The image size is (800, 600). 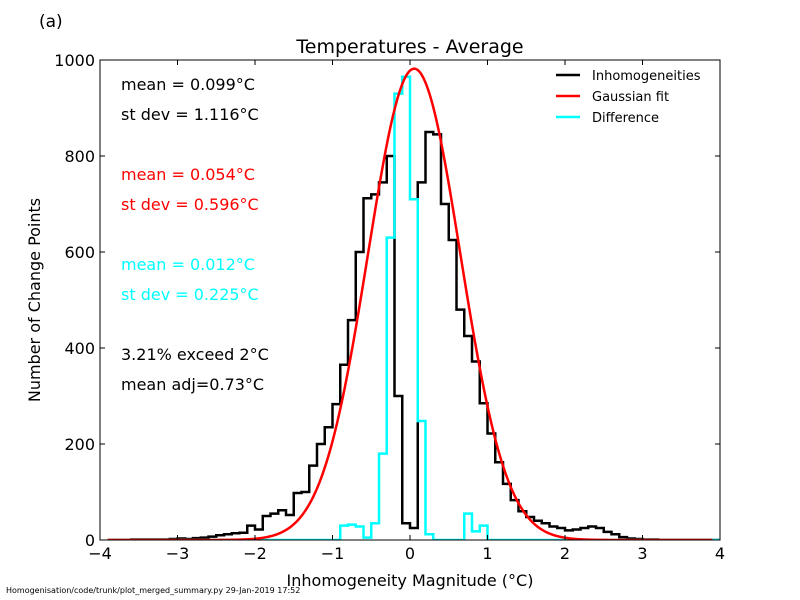 What do you see at coordinates (190, 294) in the screenshot?
I see `stat-annotation: st dev = 0.225°C` at bounding box center [190, 294].